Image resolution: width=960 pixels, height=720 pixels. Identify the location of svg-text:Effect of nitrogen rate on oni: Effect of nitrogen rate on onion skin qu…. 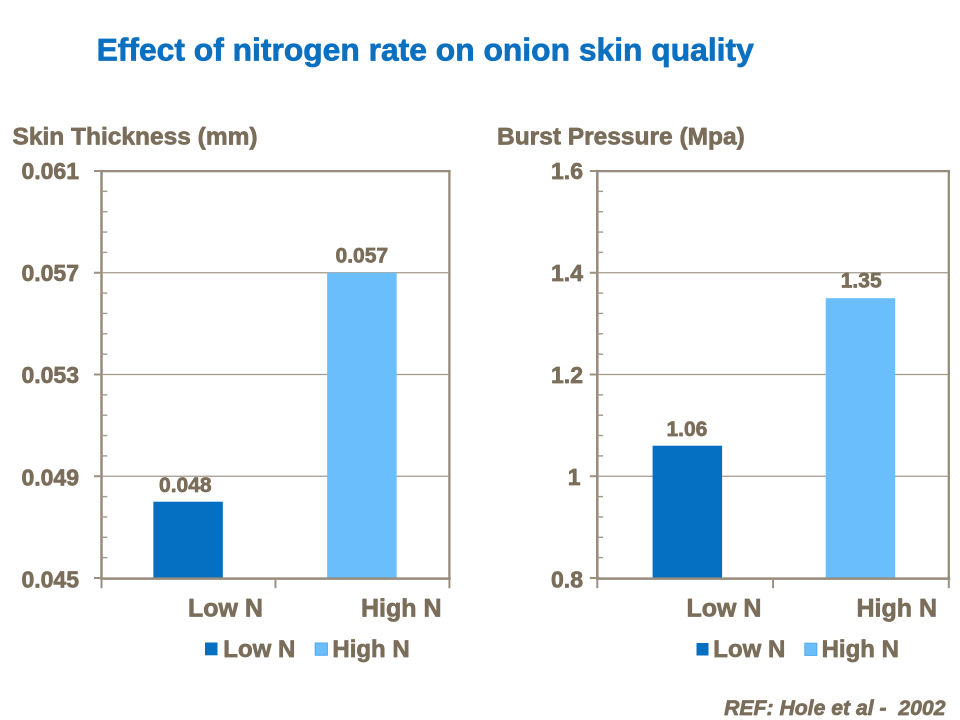
(425, 50).